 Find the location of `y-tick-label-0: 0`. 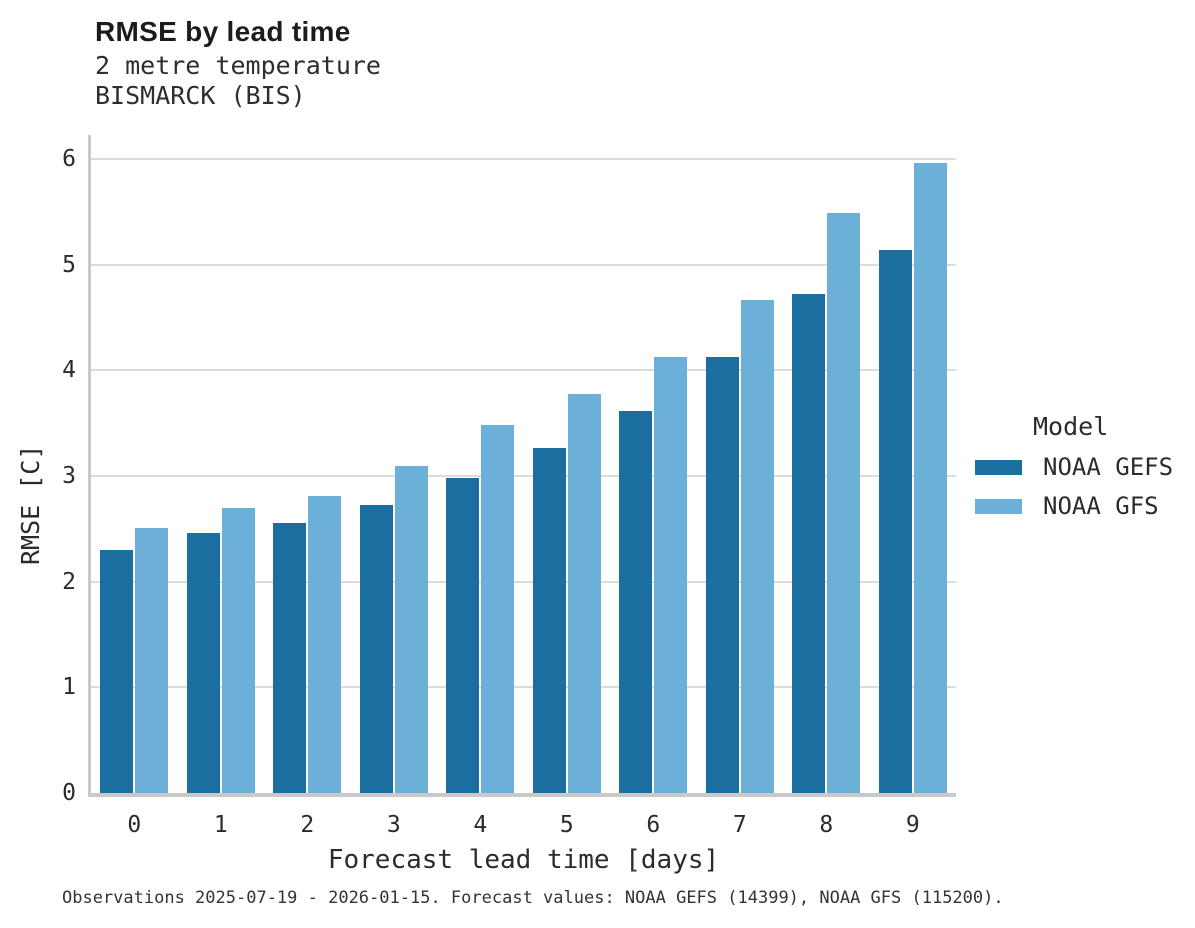

y-tick-label-0: 0 is located at coordinates (69, 793).